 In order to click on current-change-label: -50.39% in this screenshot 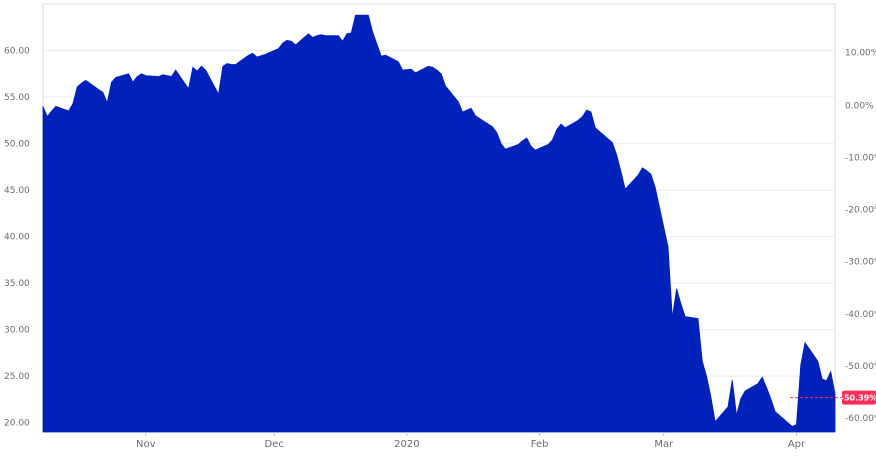, I will do `click(858, 398)`.